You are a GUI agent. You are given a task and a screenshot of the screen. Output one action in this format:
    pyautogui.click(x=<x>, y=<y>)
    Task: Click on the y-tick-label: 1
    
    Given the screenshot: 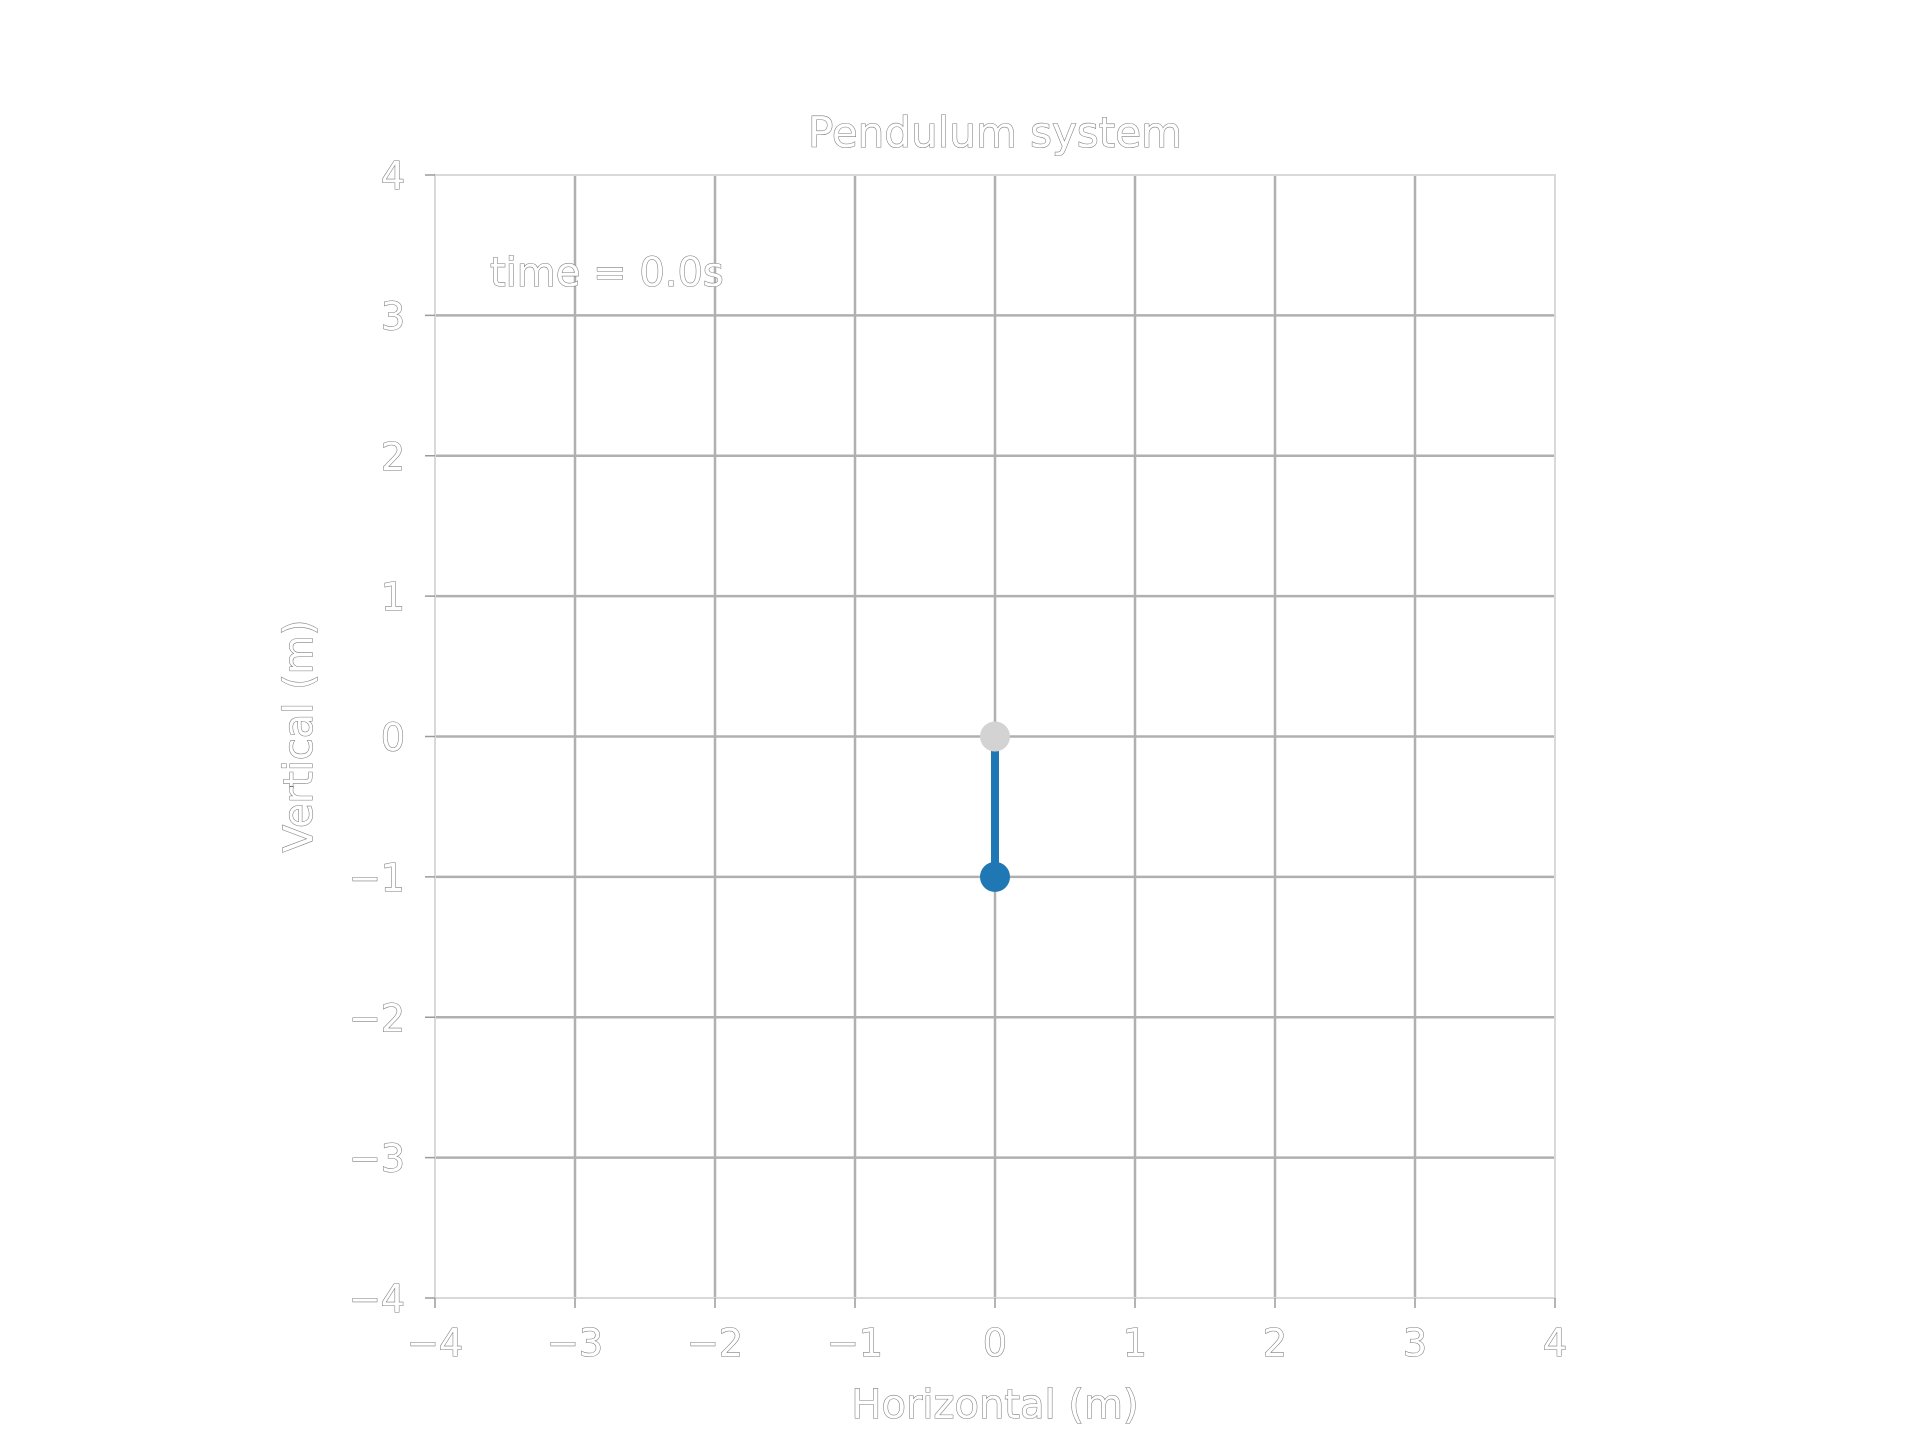 What is the action you would take?
    pyautogui.click(x=393, y=597)
    